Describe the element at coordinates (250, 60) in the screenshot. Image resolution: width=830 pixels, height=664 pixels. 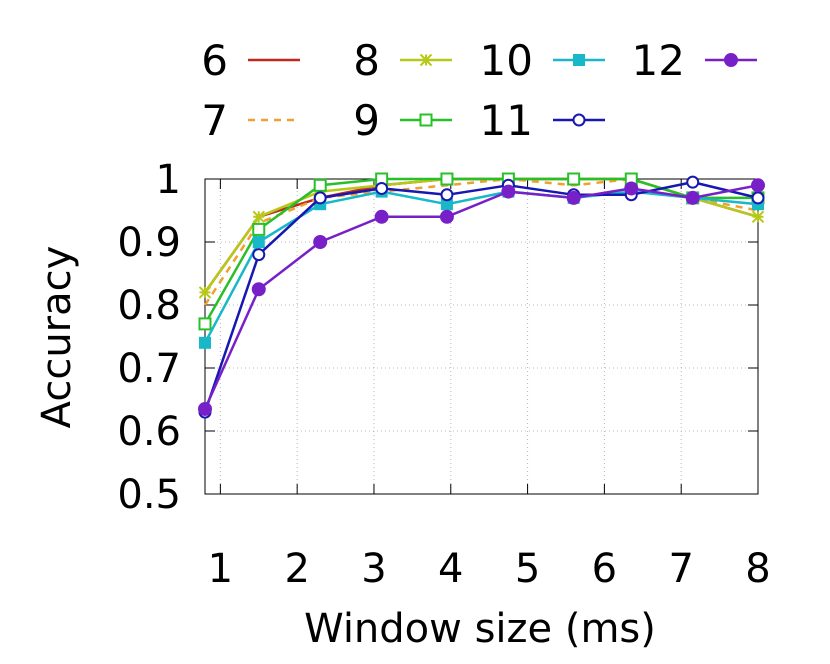
I see `legend-entry-6: 6` at that location.